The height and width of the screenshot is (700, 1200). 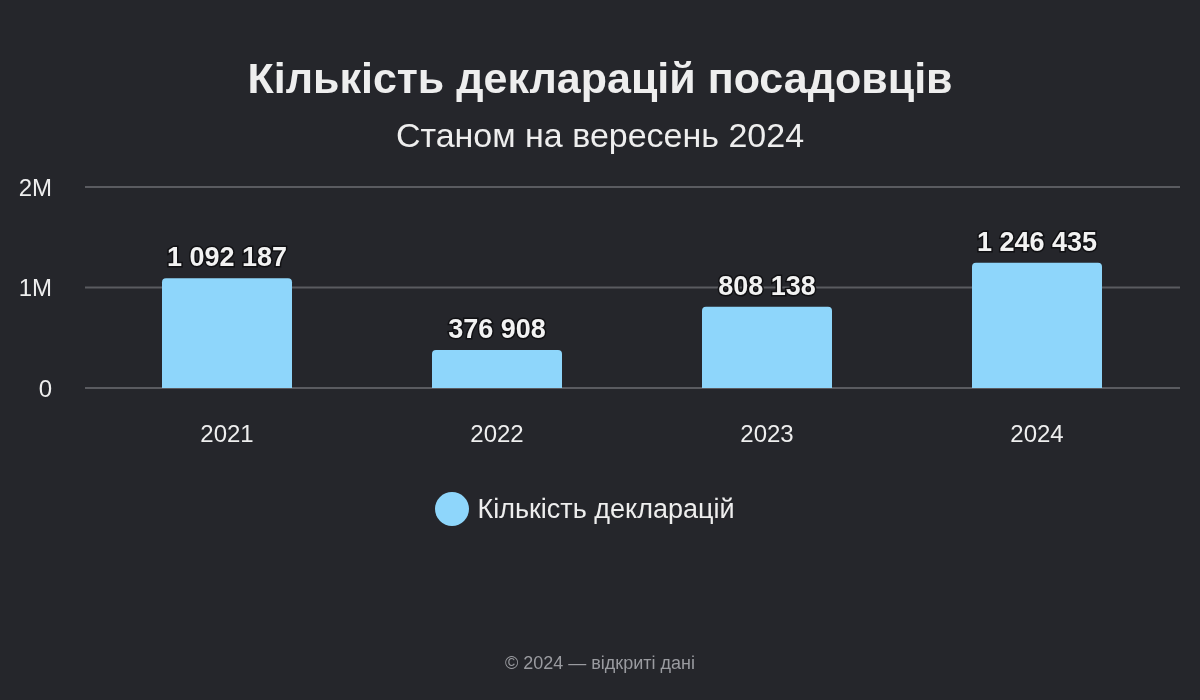 What do you see at coordinates (35, 187) in the screenshot?
I see `y-tick-label: 2M` at bounding box center [35, 187].